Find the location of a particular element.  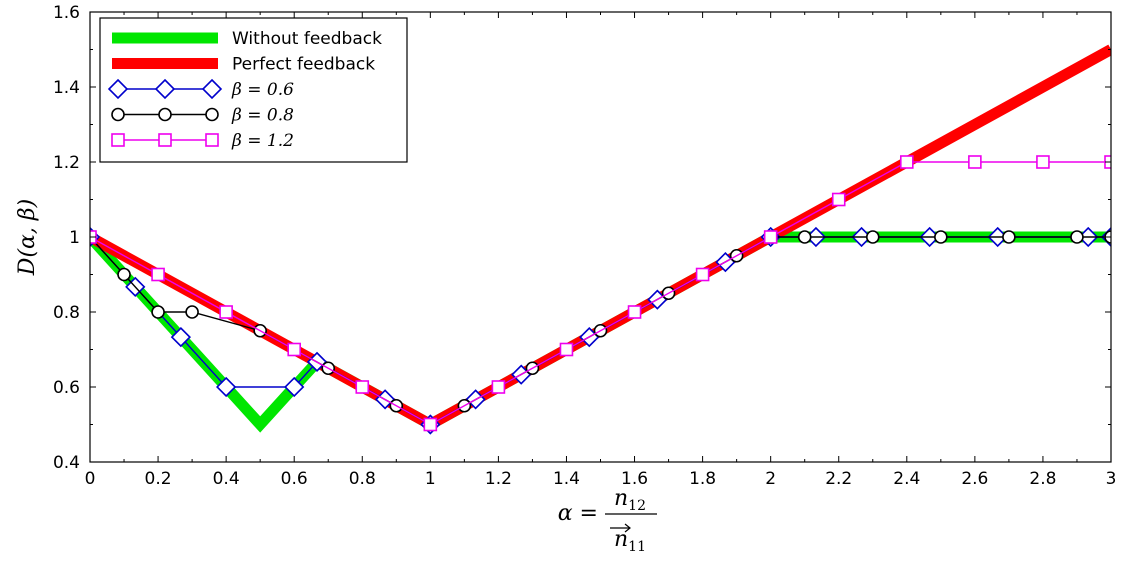

x-tick-label: 3 is located at coordinates (1111, 479).